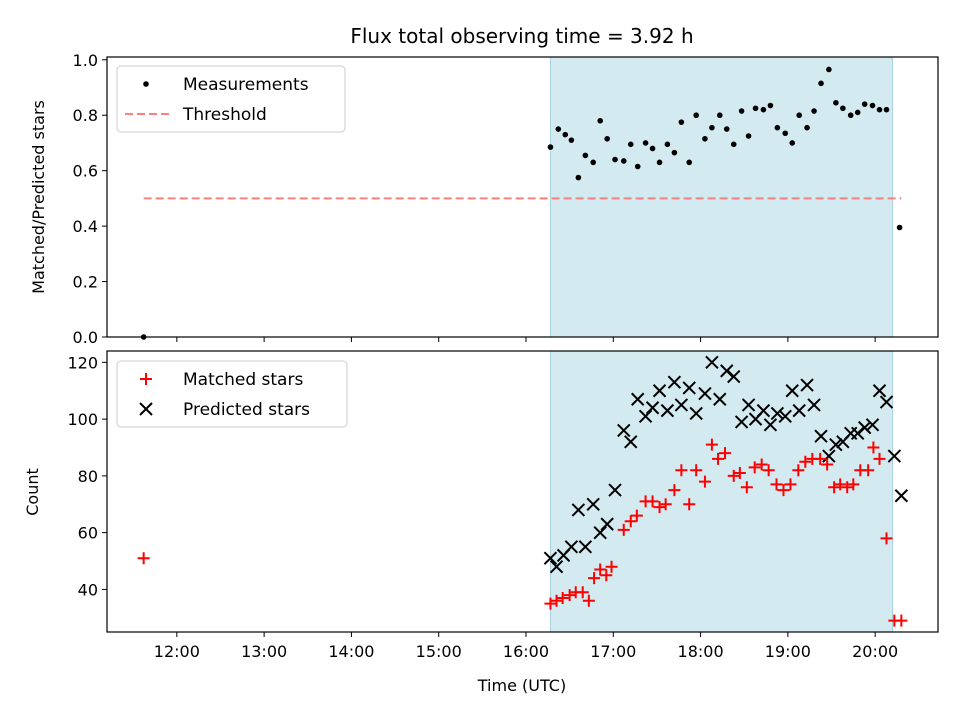  I want to click on top-ytick-label: 0.0, so click(85, 337).